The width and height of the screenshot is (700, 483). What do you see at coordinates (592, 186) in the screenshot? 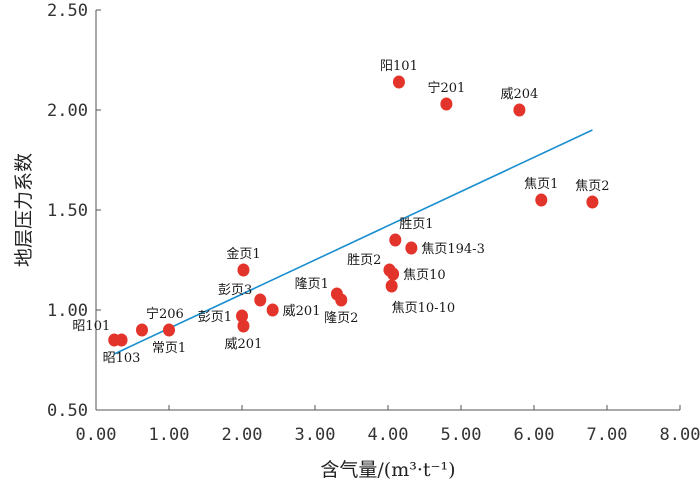
I see `point-label: 焦页2` at bounding box center [592, 186].